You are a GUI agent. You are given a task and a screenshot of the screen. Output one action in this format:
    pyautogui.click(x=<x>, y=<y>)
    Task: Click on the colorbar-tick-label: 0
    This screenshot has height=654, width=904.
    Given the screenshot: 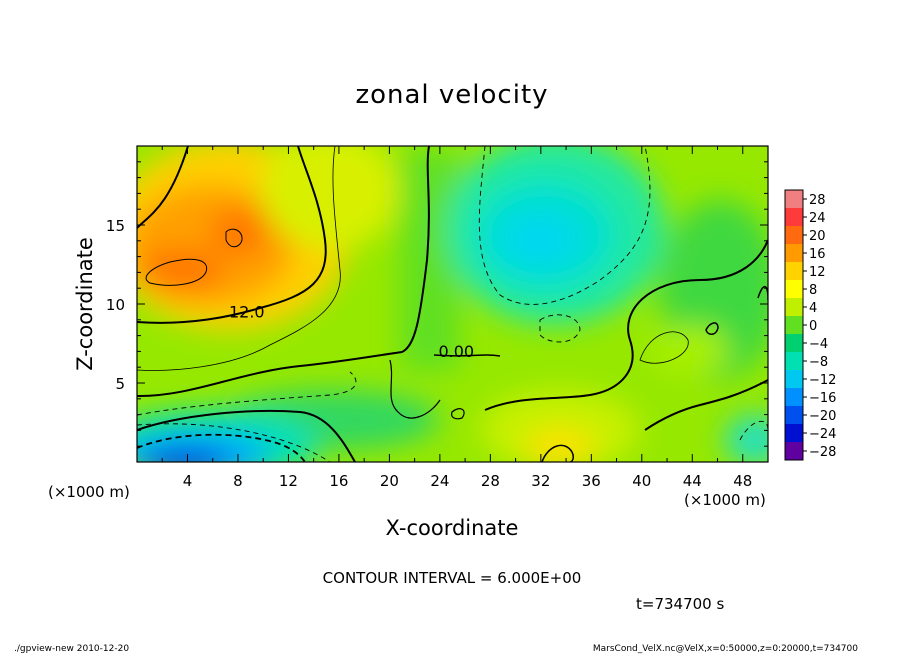 What is the action you would take?
    pyautogui.click(x=813, y=326)
    